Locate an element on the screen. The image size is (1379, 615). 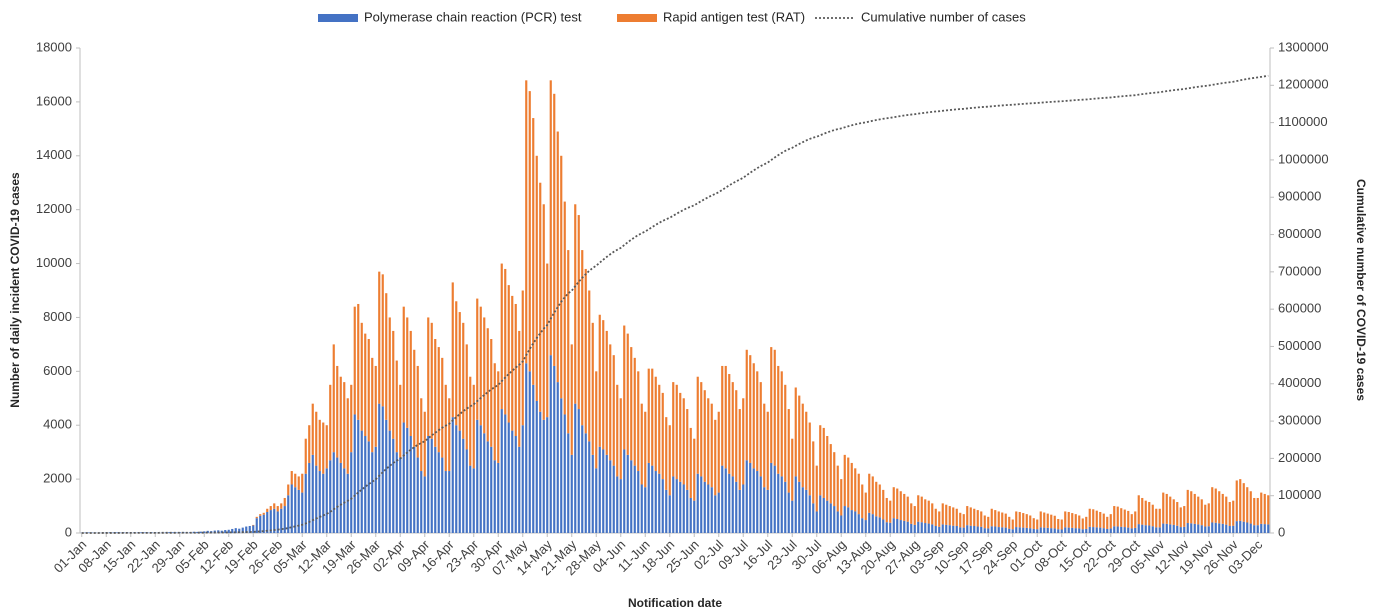
legend-label: Rapid antigen test (RAT) is located at coordinates (734, 16).